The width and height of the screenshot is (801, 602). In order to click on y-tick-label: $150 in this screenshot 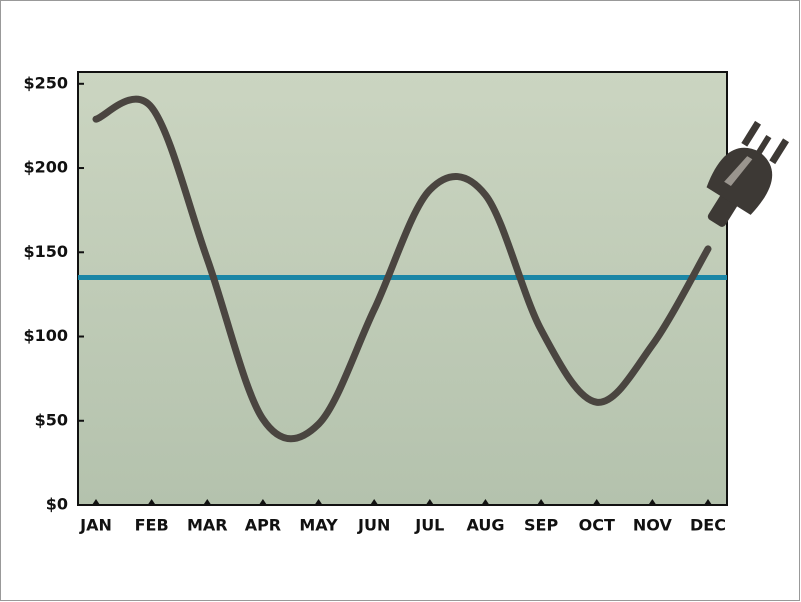, I will do `click(45, 251)`.